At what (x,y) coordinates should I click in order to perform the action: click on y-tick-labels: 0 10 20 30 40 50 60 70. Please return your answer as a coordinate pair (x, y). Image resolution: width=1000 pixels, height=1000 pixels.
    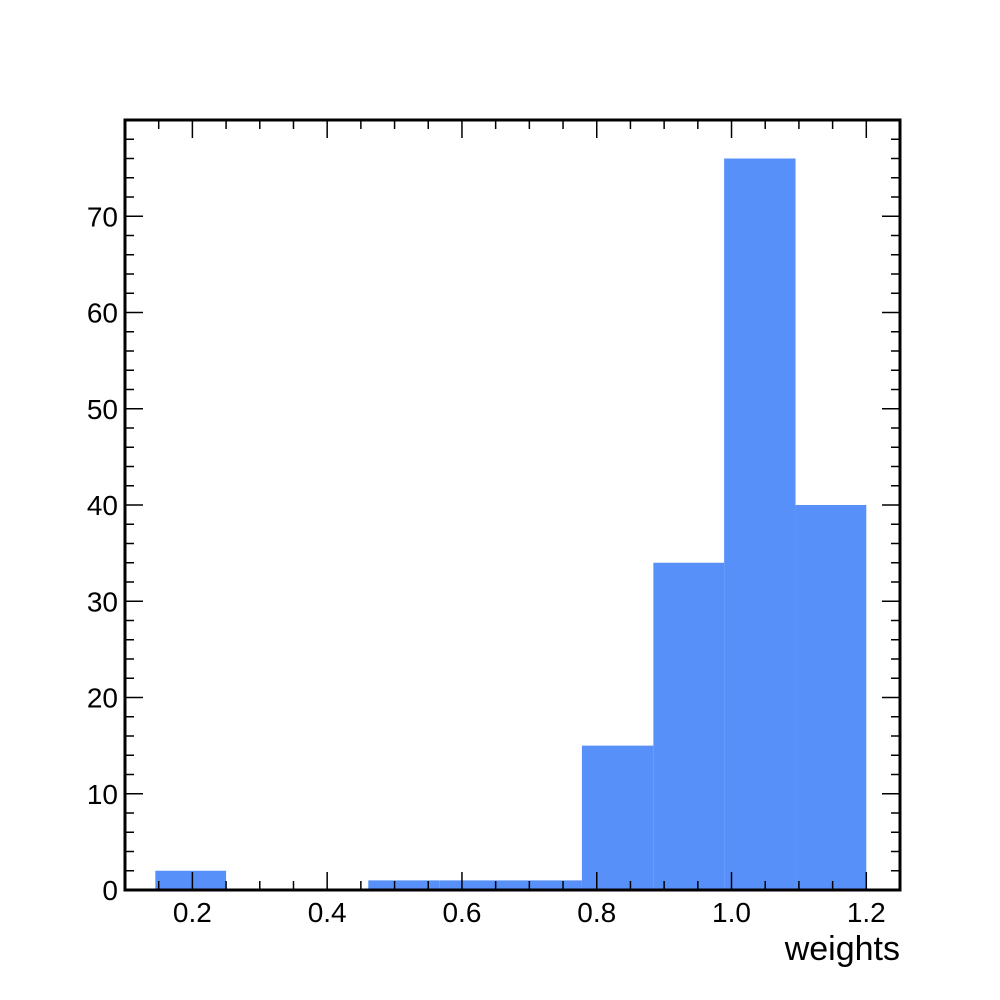
    Looking at the image, I should click on (102, 553).